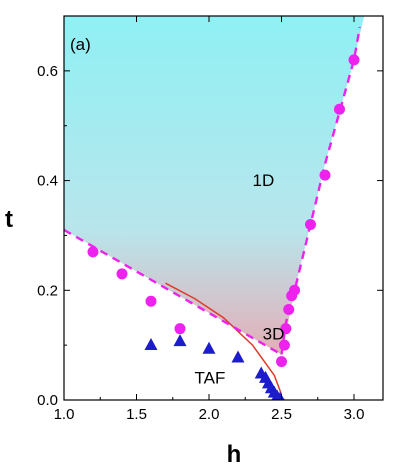 The width and height of the screenshot is (416, 470). What do you see at coordinates (240, 279) in the screenshot?
I see `annotation-group: 1D 3D TAF` at bounding box center [240, 279].